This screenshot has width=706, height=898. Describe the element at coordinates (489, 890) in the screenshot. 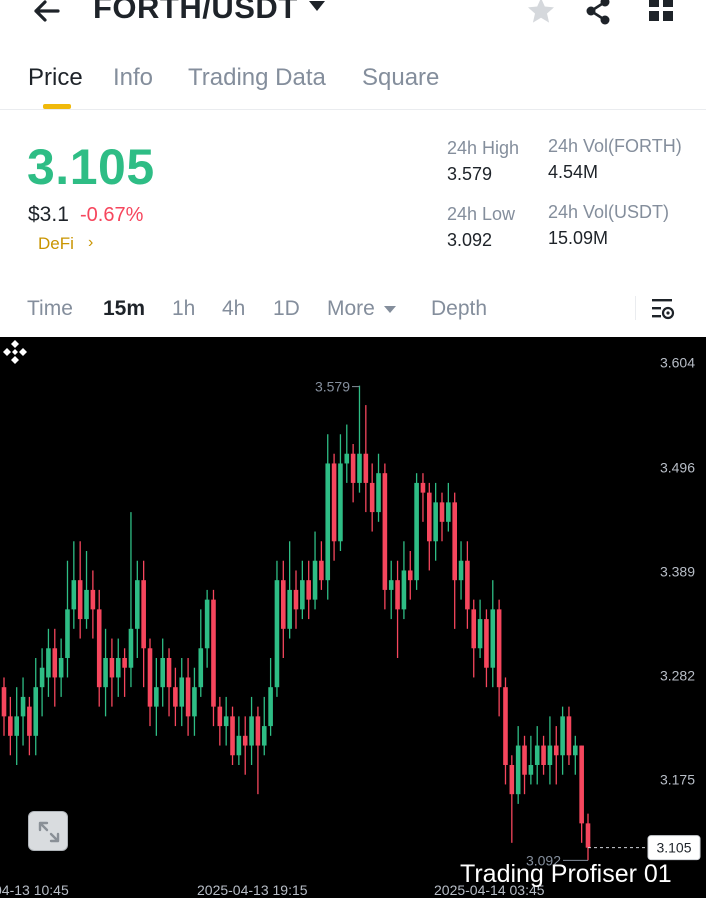

I see `x-tick-label: 2025-04-14 03:45` at that location.